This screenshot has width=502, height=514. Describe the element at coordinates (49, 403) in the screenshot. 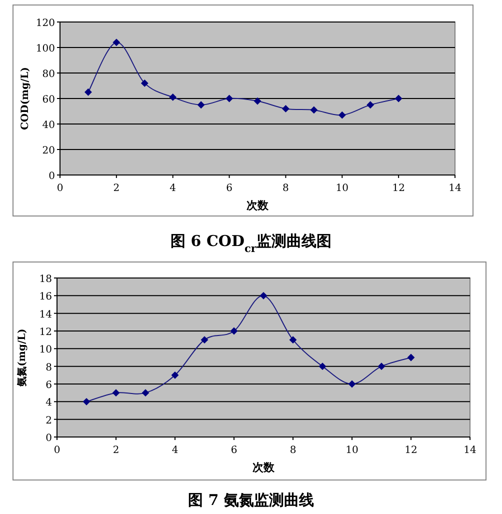

I see `y-tick-label: 4` at that location.